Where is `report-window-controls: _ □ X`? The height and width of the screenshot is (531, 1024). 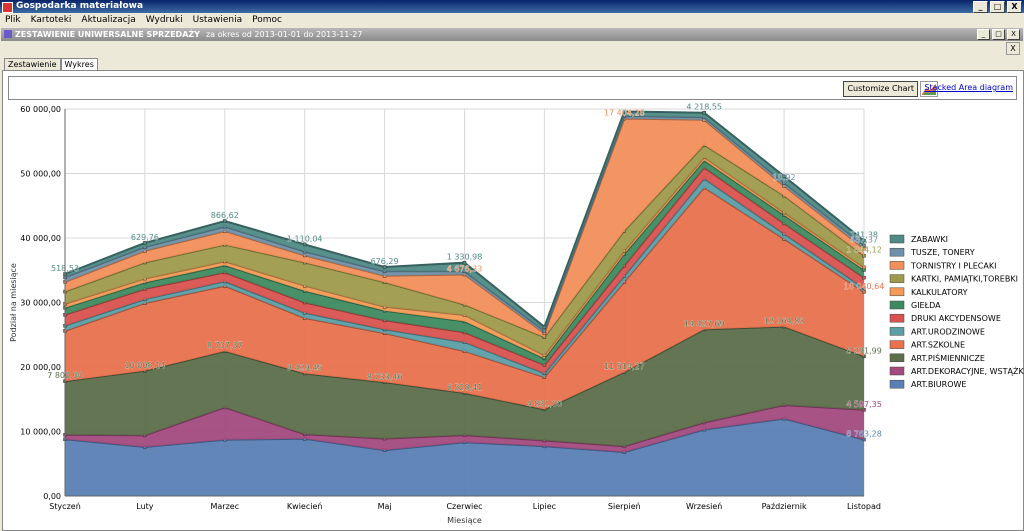
report-window-controls: _ □ X is located at coordinates (998, 34).